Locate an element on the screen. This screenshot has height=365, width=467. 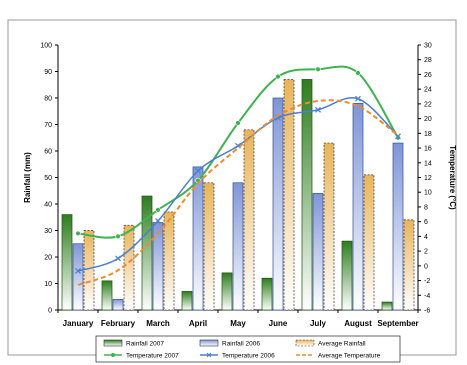
category-label: April is located at coordinates (198, 323).